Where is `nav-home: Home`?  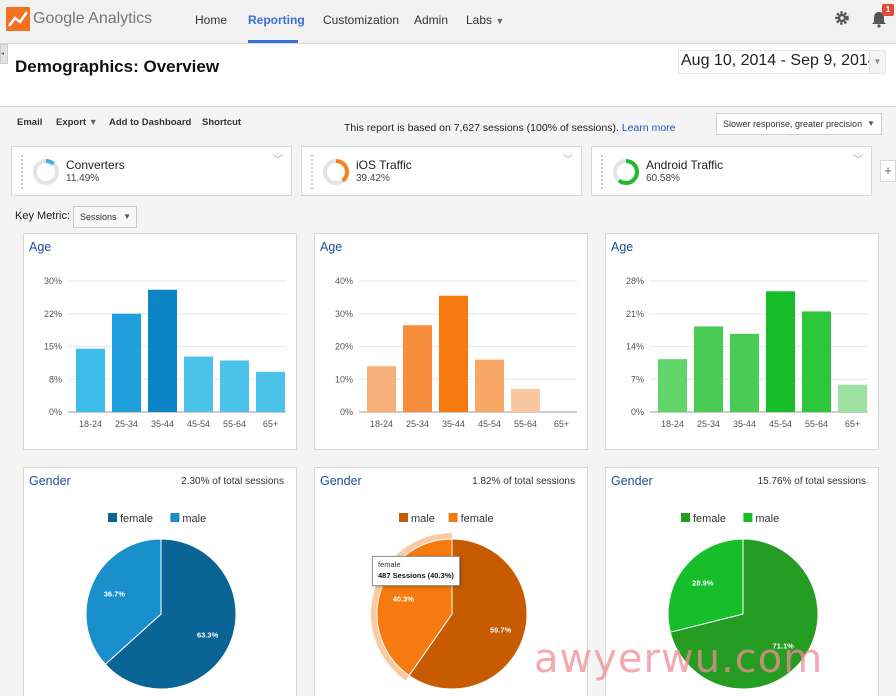 nav-home: Home is located at coordinates (211, 20).